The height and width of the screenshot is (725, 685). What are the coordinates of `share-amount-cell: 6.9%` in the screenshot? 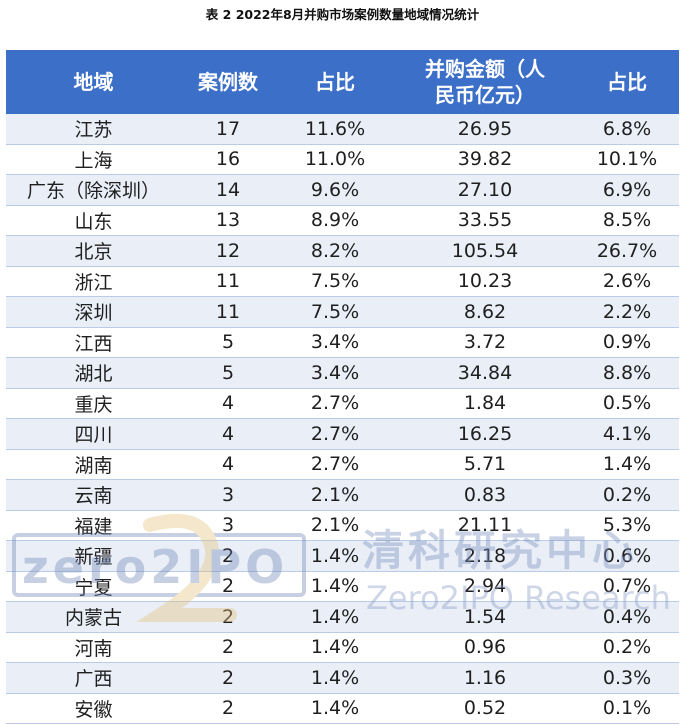 It's located at (627, 190).